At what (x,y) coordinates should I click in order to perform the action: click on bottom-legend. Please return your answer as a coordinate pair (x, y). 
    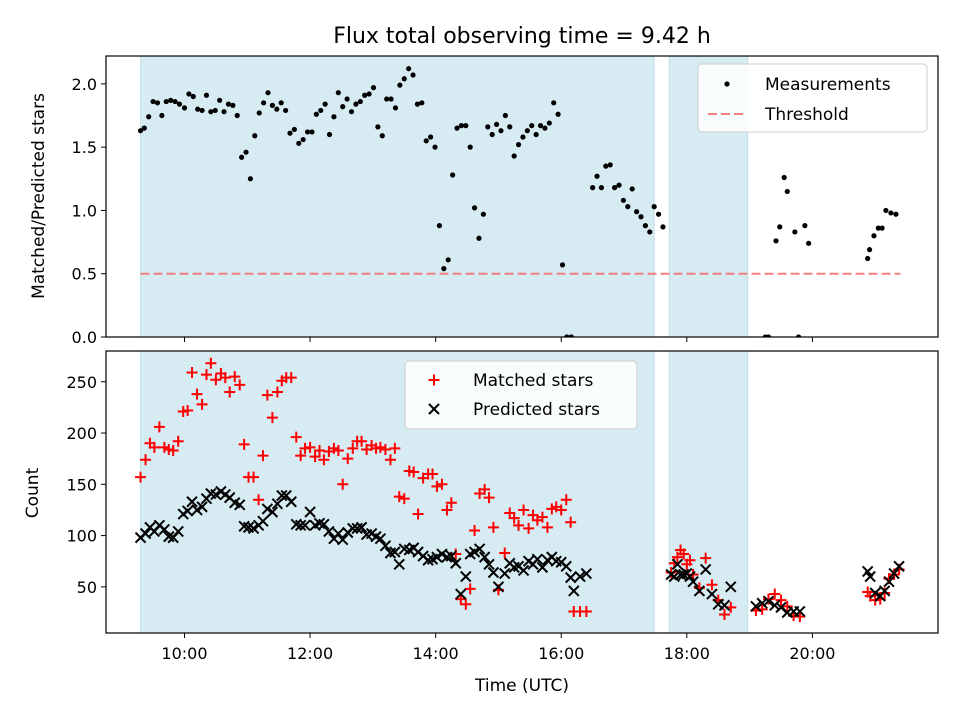
    Looking at the image, I should click on (521, 395).